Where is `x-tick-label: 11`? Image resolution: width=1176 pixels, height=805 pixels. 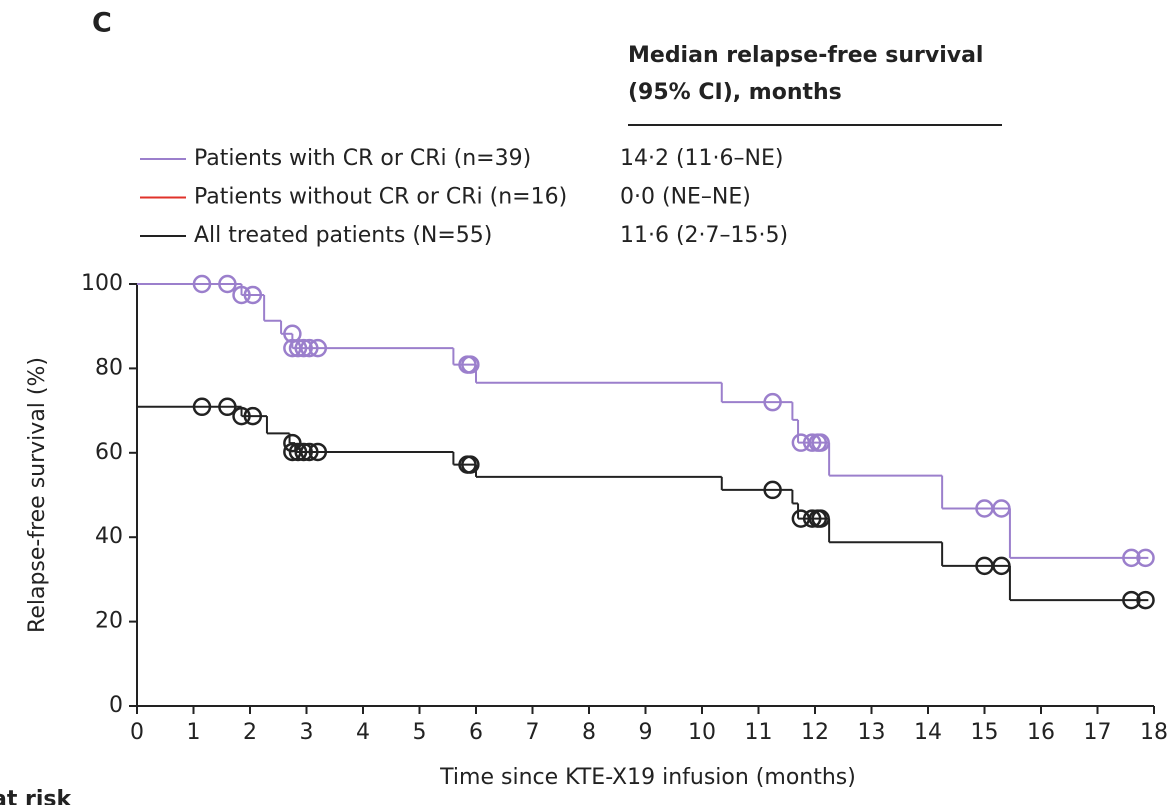 x-tick-label: 11 is located at coordinates (759, 732).